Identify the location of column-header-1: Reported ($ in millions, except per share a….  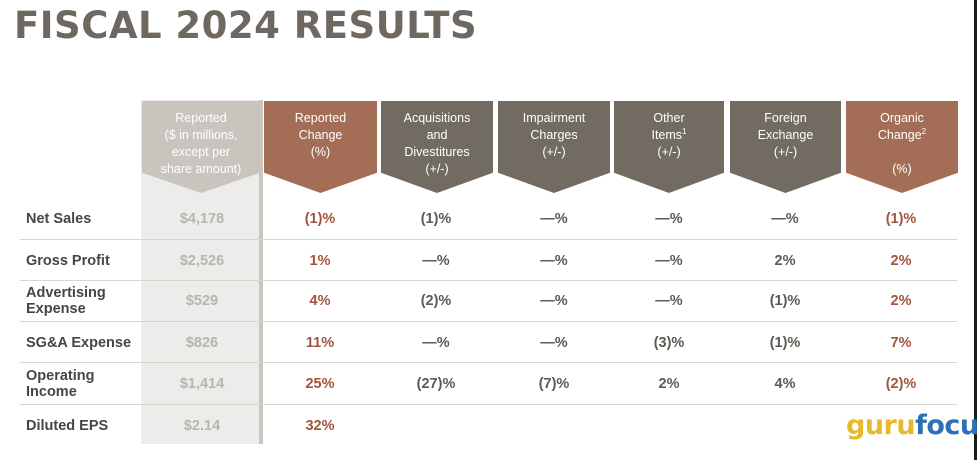
(201, 147).